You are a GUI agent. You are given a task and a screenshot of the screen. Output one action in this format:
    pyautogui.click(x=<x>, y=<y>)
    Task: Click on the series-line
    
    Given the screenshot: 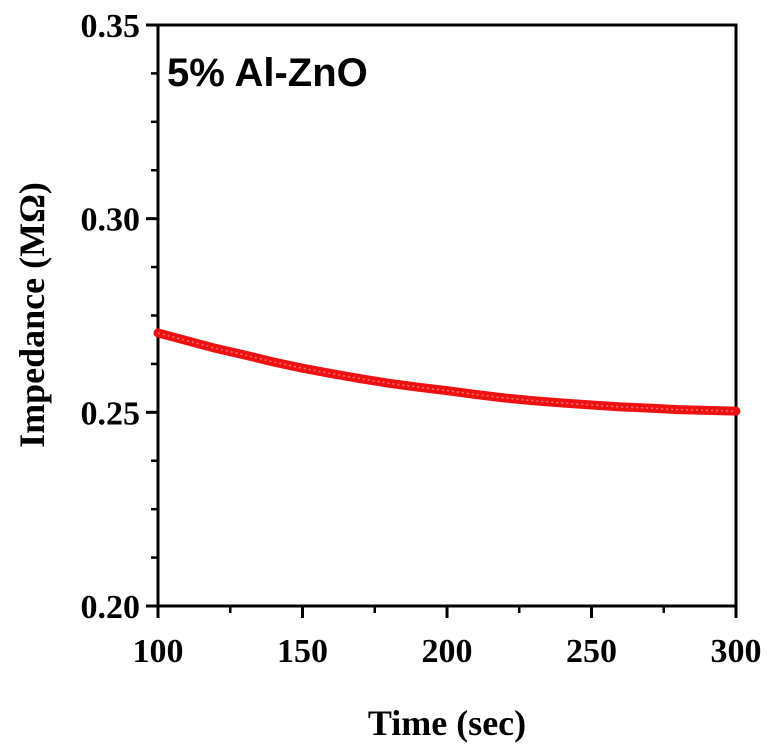 What is the action you would take?
    pyautogui.click(x=447, y=372)
    